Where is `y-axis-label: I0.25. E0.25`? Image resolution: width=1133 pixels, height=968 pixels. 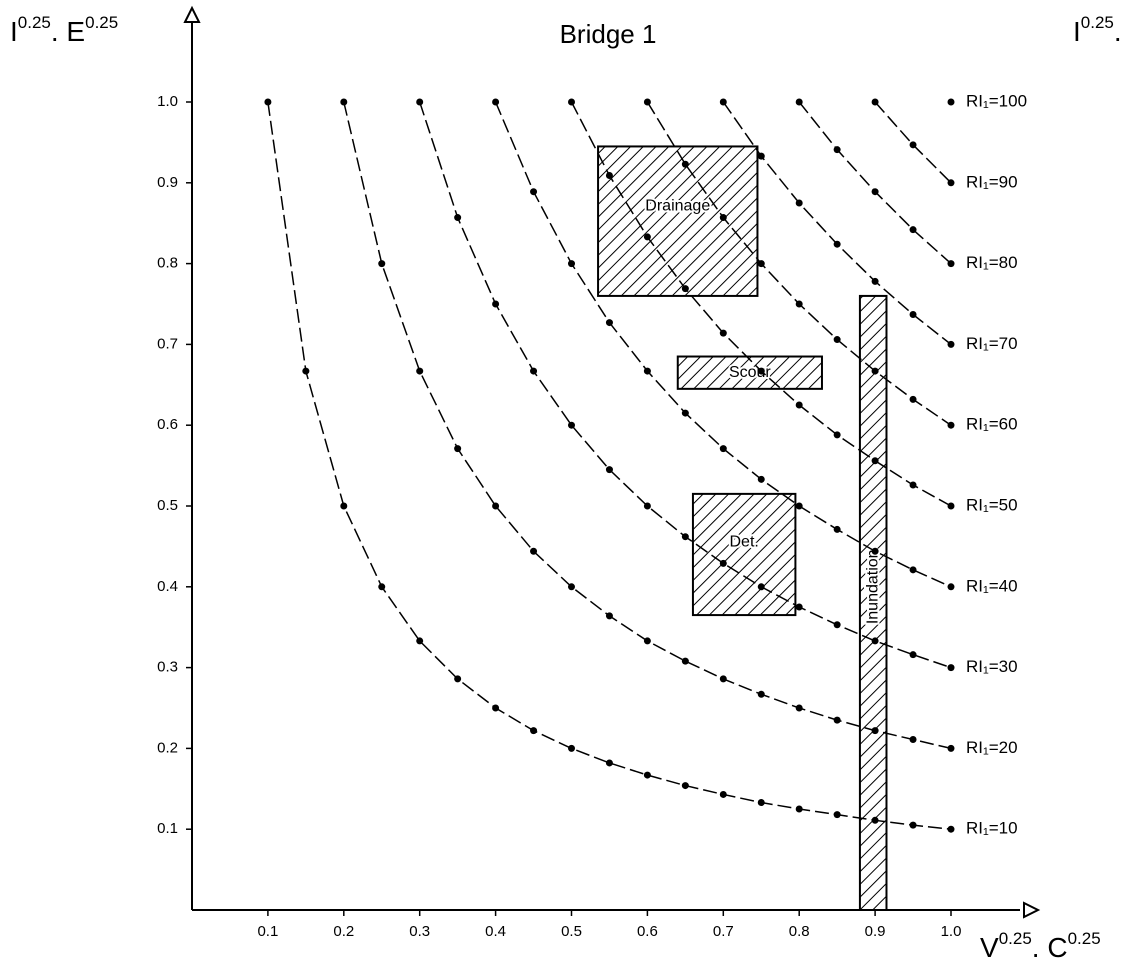 y-axis-label: I0.25. E0.25 is located at coordinates (64, 30).